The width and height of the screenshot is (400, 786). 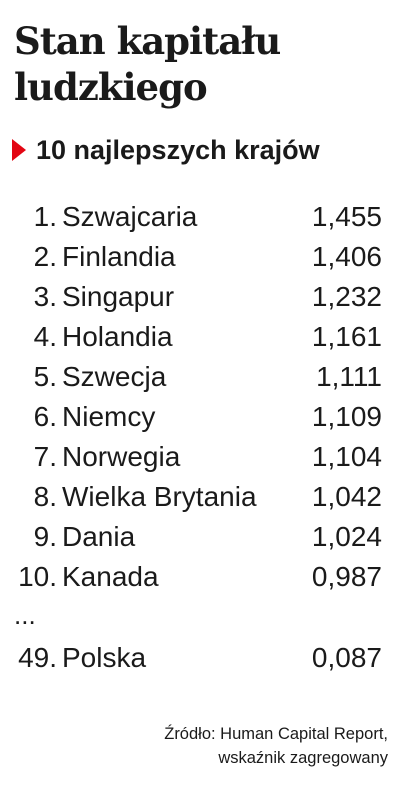 What do you see at coordinates (200, 337) in the screenshot?
I see `table-row: 4. Holandia 1,161` at bounding box center [200, 337].